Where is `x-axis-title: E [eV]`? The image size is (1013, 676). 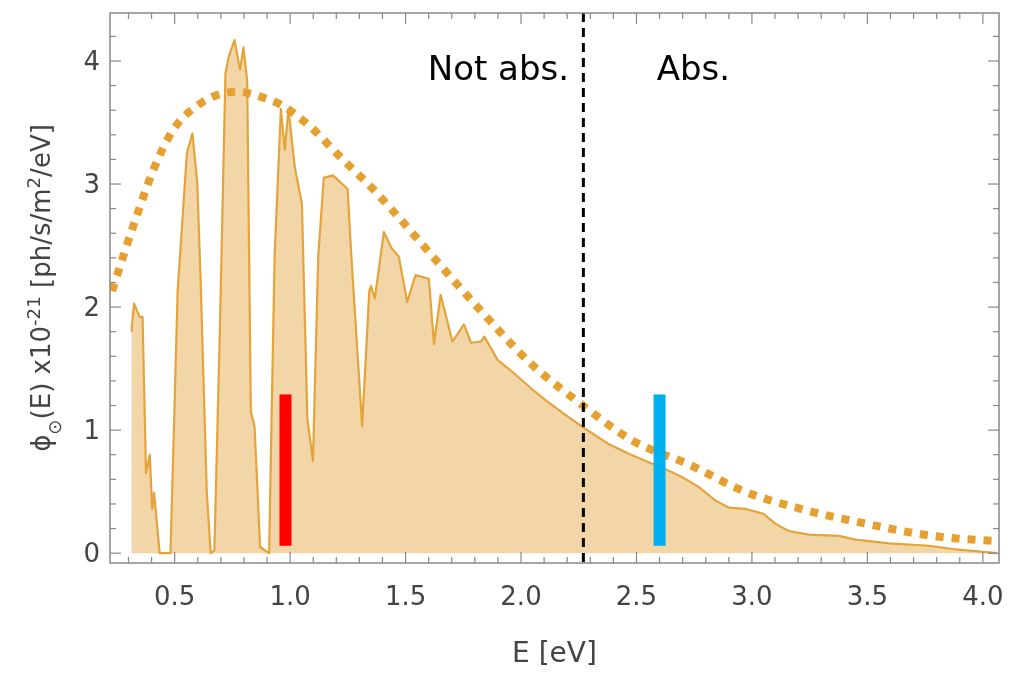 x-axis-title: E [eV] is located at coordinates (554, 652).